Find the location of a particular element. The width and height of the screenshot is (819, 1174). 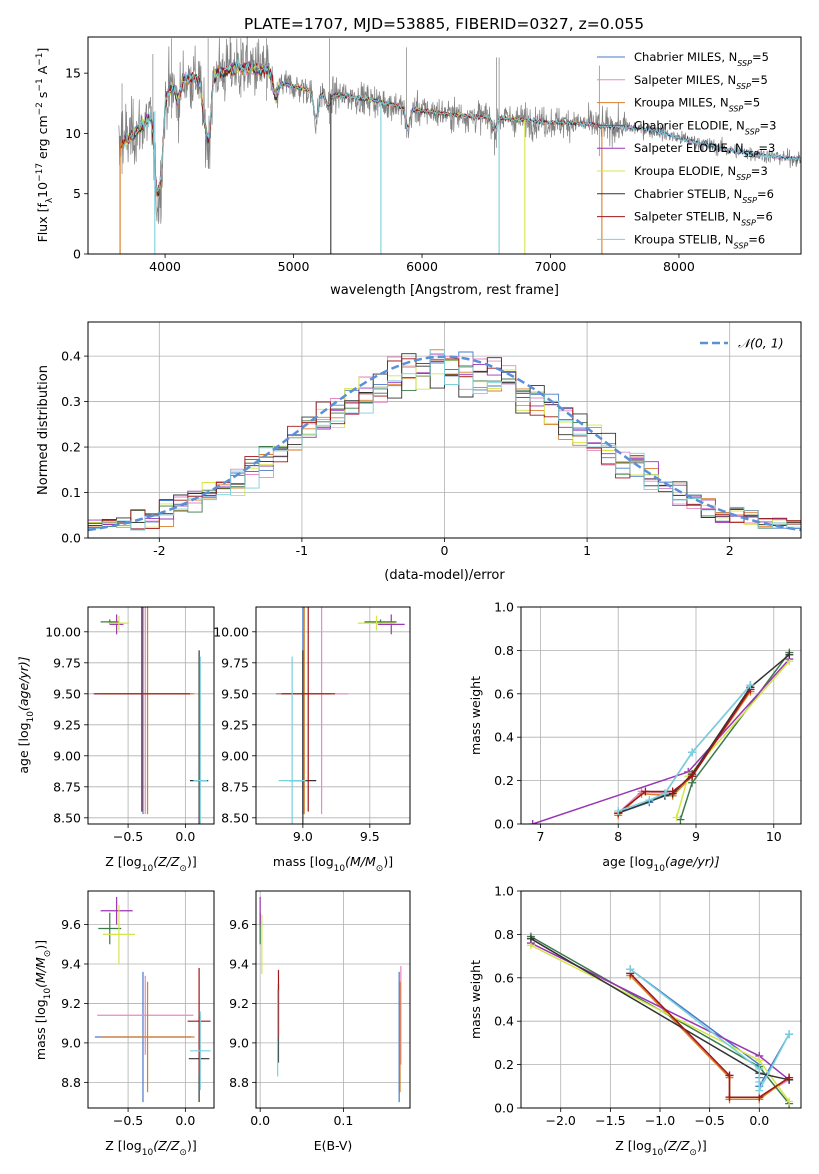

series-kroupa-stelib is located at coordinates (684, 748).